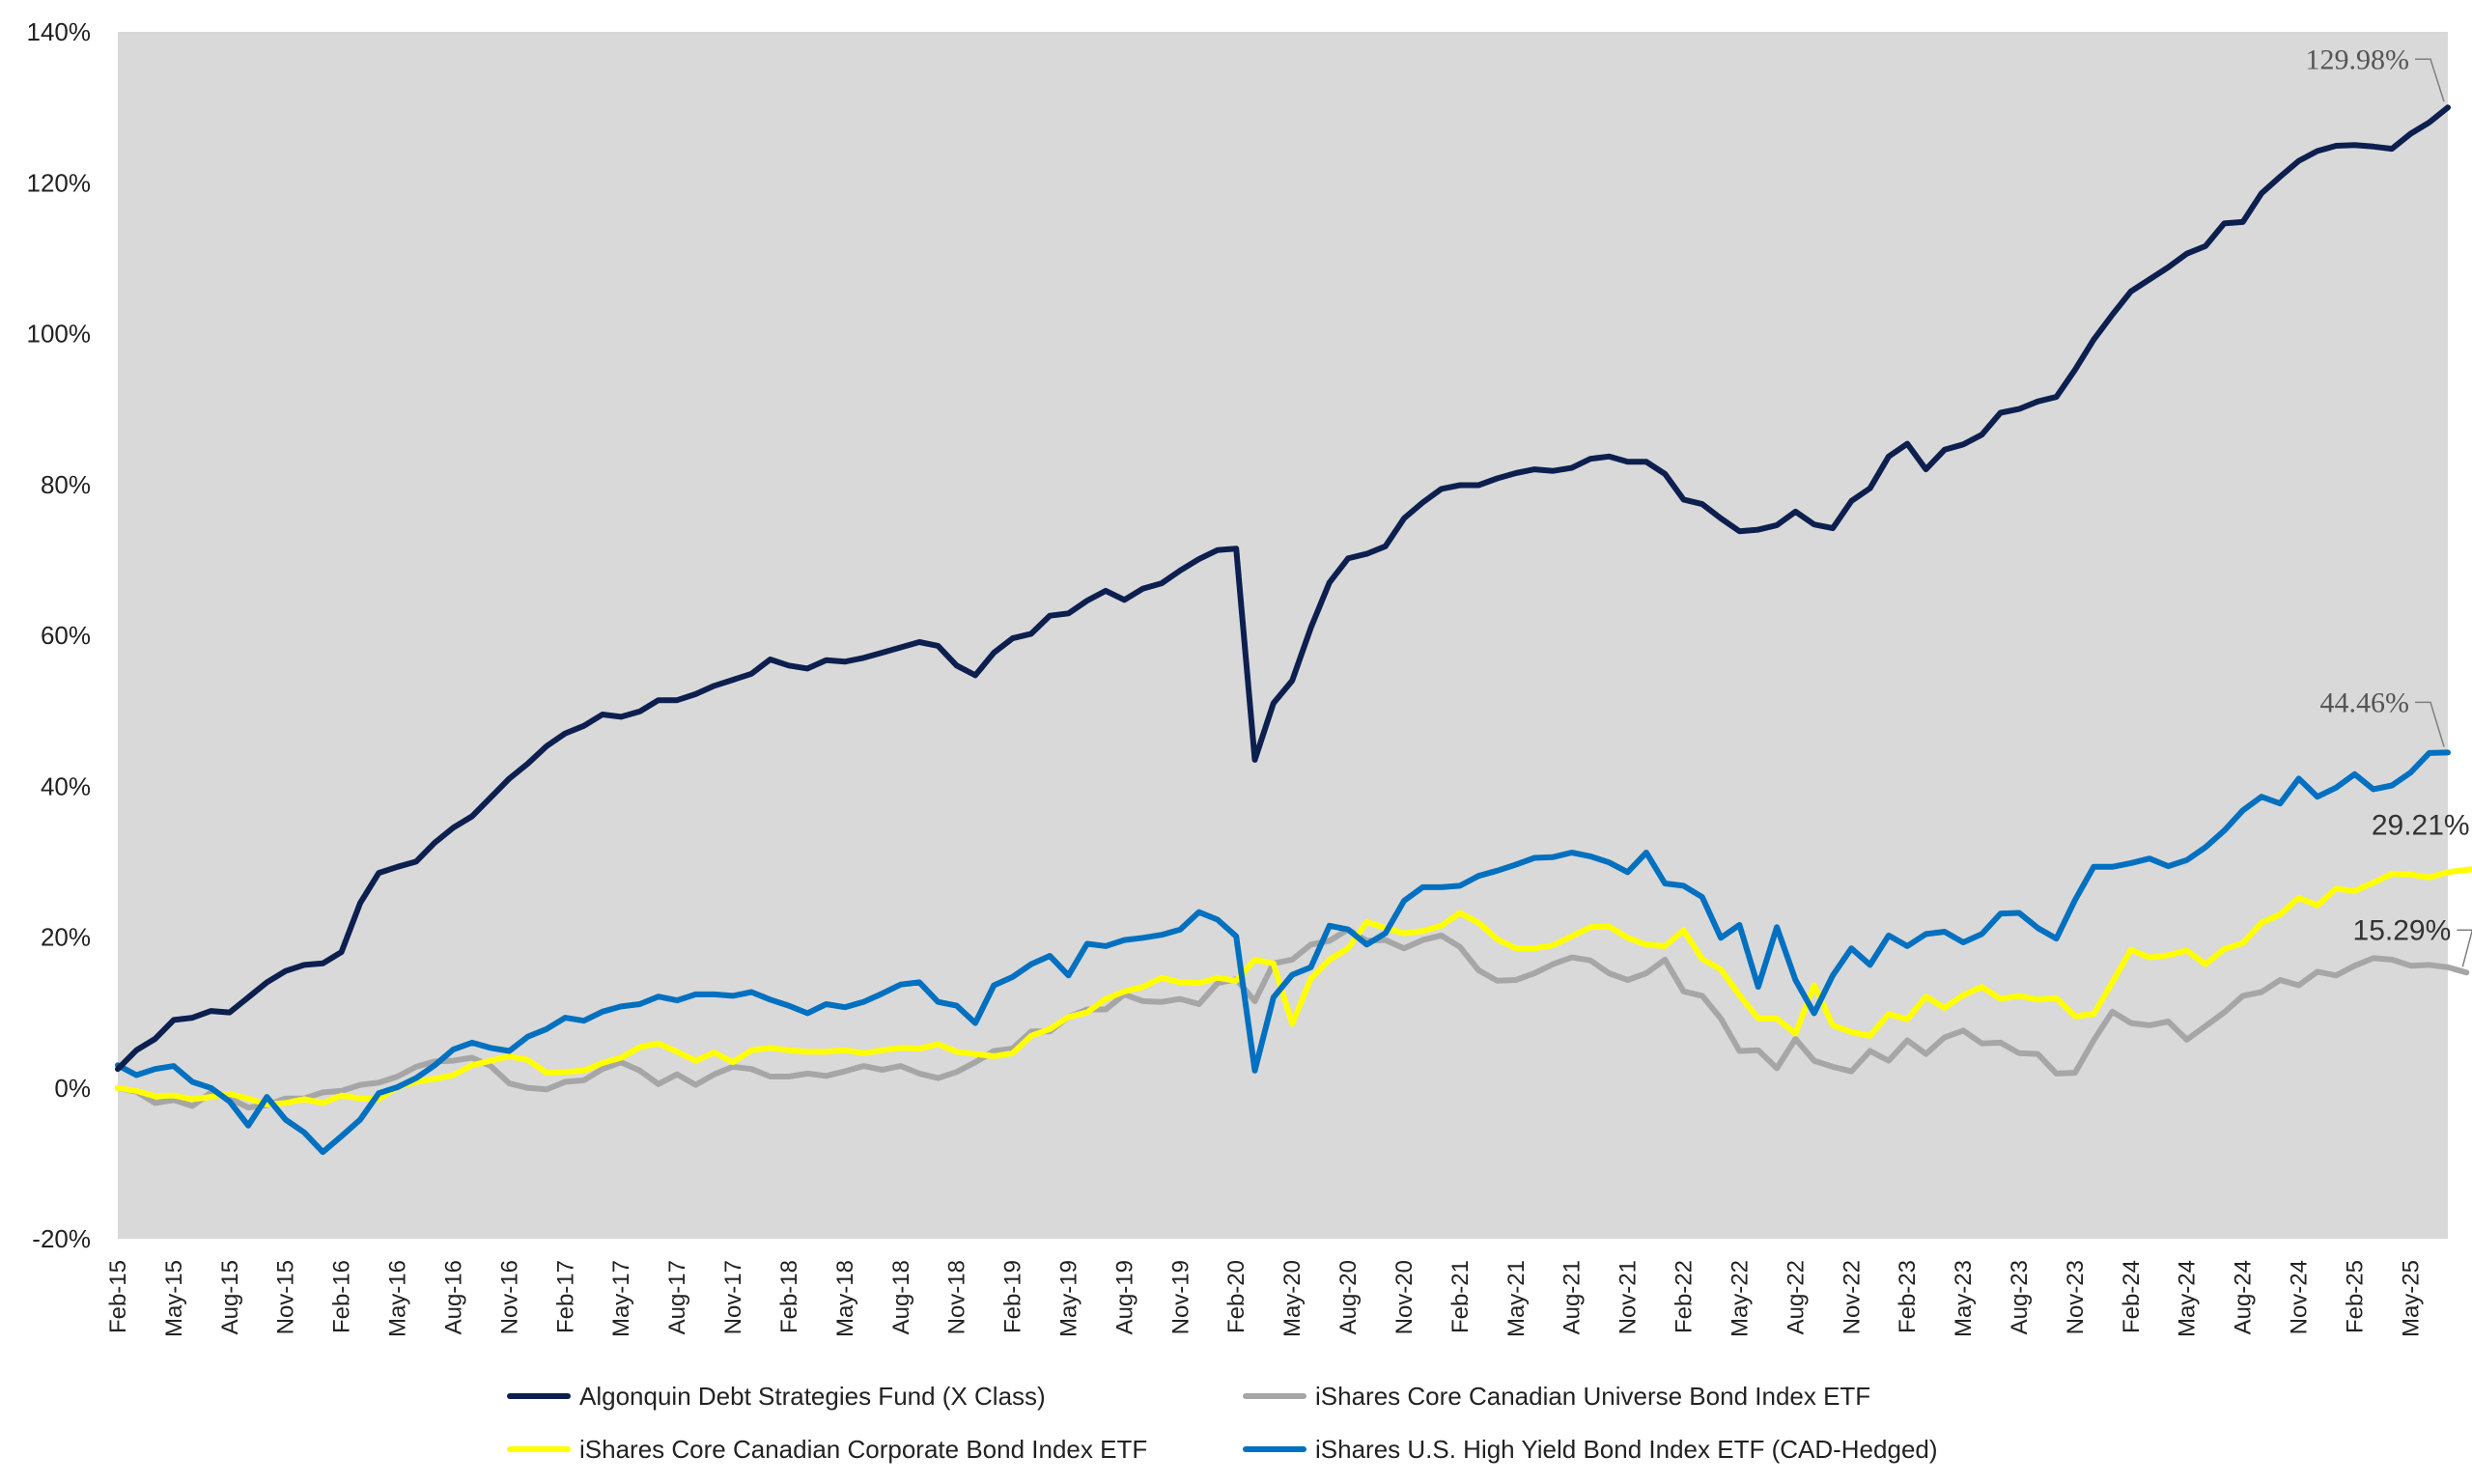  I want to click on x-tick-label: Nov-19, so click(1180, 1297).